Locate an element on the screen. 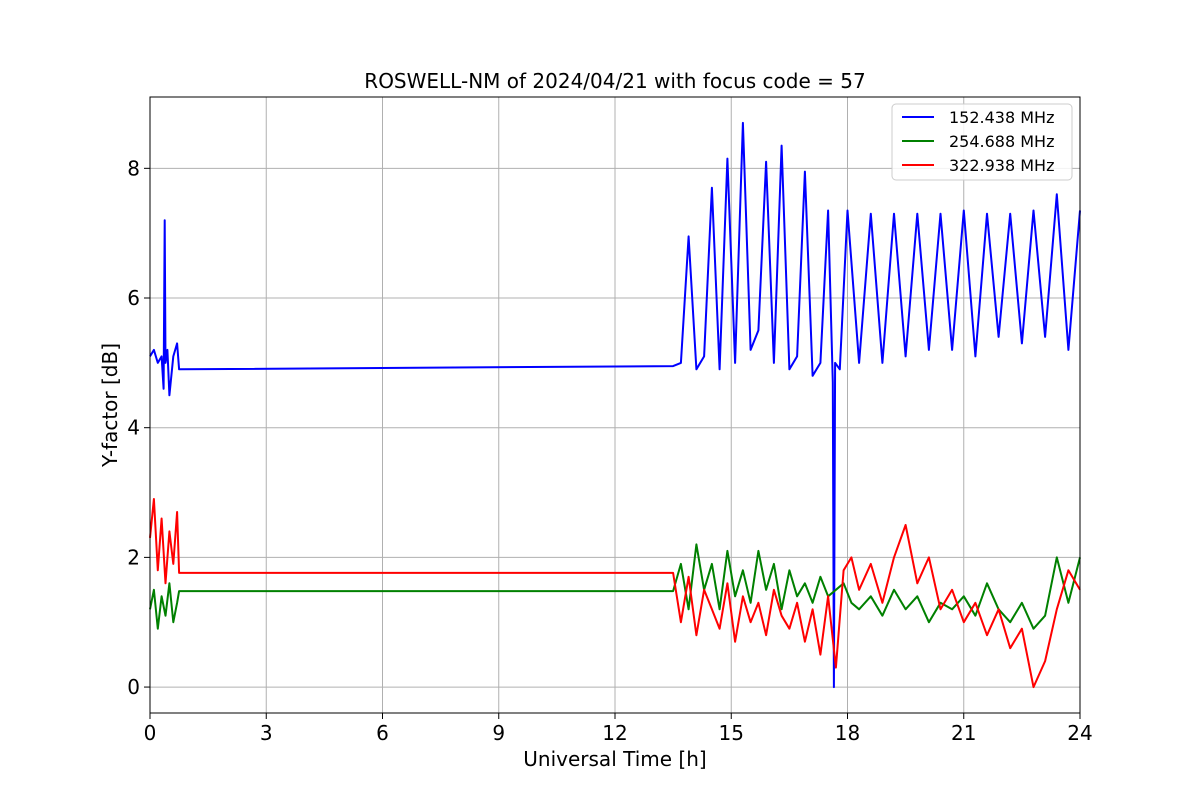 The height and width of the screenshot is (800, 1200). x-tick-label: 0 is located at coordinates (150, 733).